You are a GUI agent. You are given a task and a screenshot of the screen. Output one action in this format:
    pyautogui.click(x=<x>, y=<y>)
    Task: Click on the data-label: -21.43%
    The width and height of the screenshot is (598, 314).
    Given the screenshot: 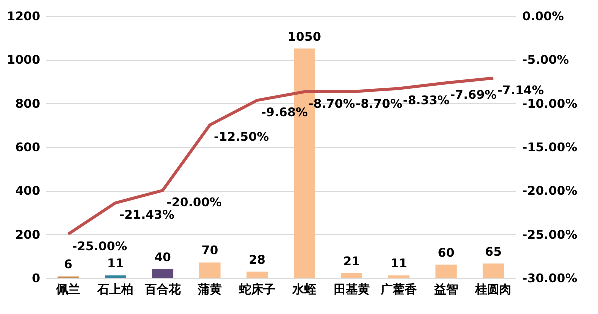 What is the action you would take?
    pyautogui.click(x=147, y=215)
    